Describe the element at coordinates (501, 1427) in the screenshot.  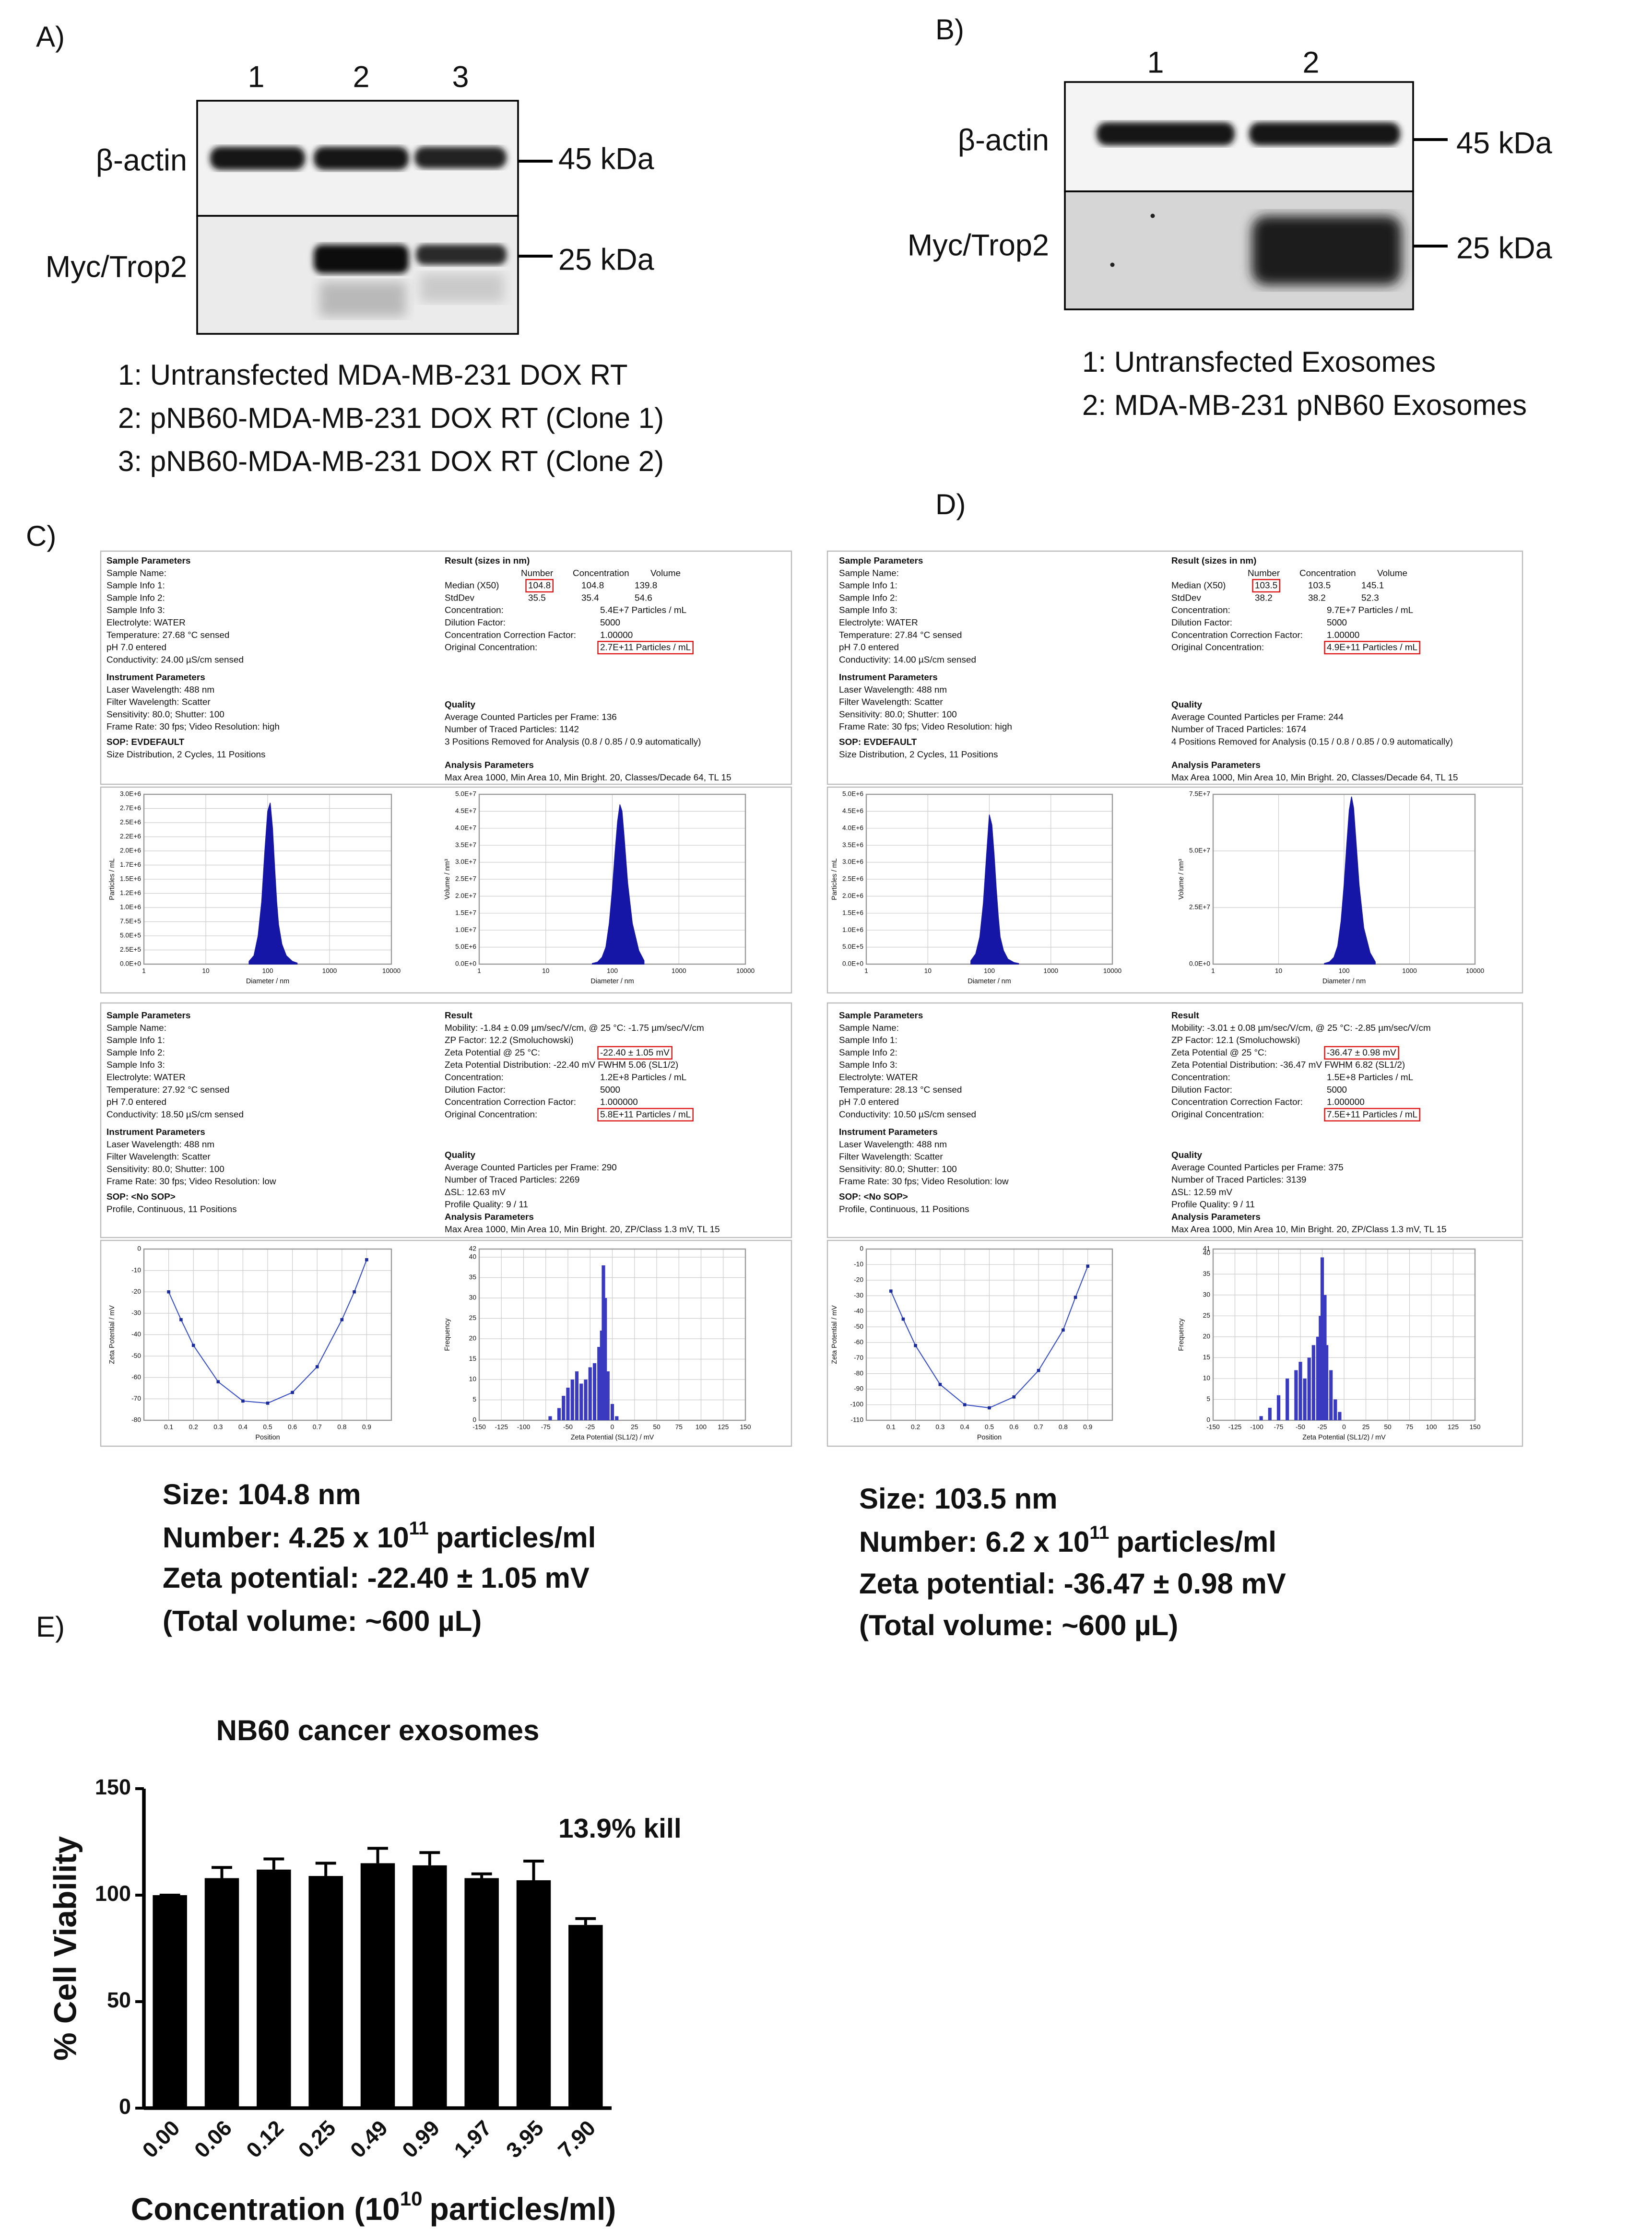
I see `x-tick-label: -125` at that location.